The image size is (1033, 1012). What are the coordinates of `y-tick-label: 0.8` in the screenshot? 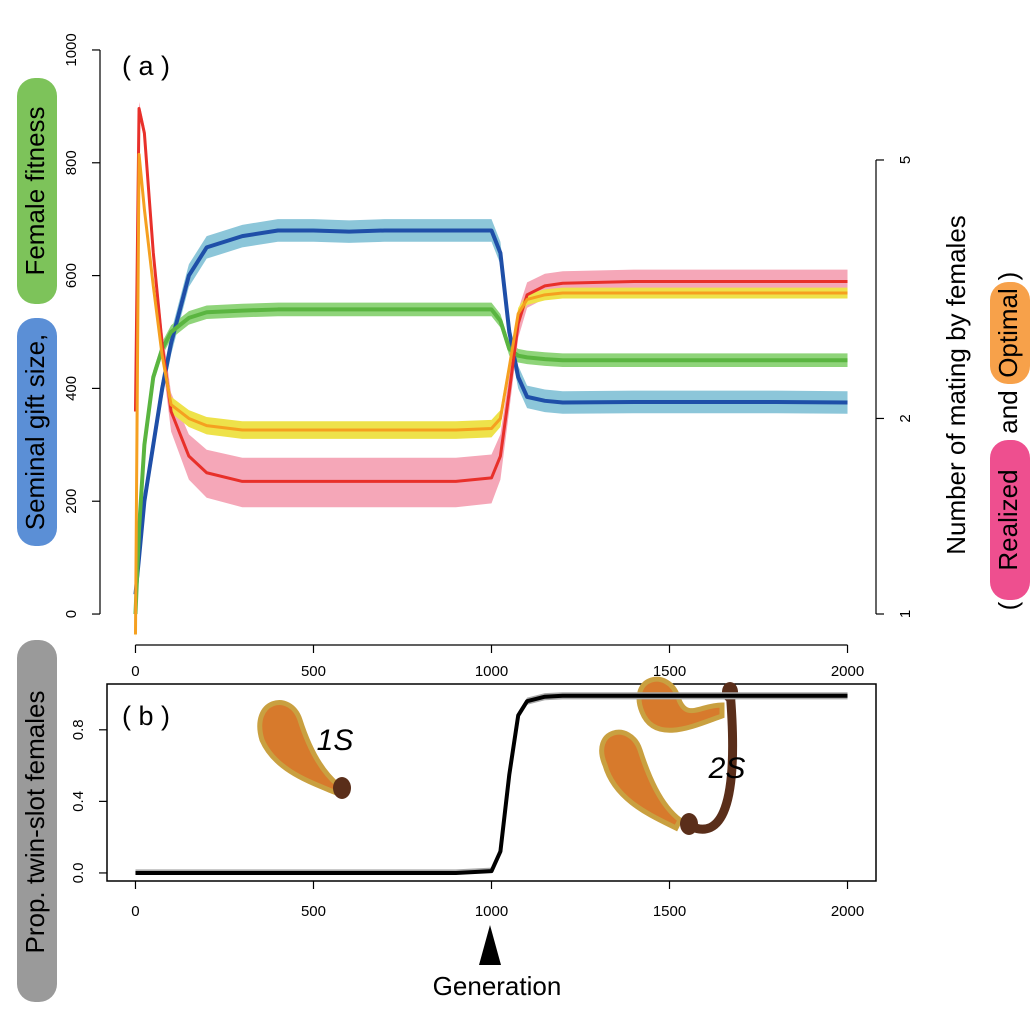 It's located at (78, 729).